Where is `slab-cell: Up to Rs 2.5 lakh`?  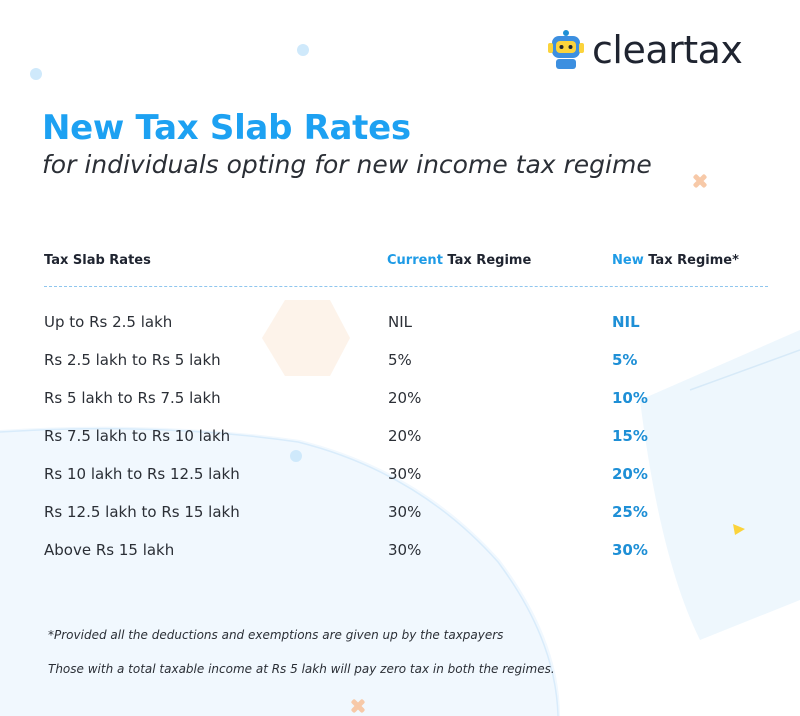
slab-cell: Up to Rs 2.5 lakh is located at coordinates (108, 322).